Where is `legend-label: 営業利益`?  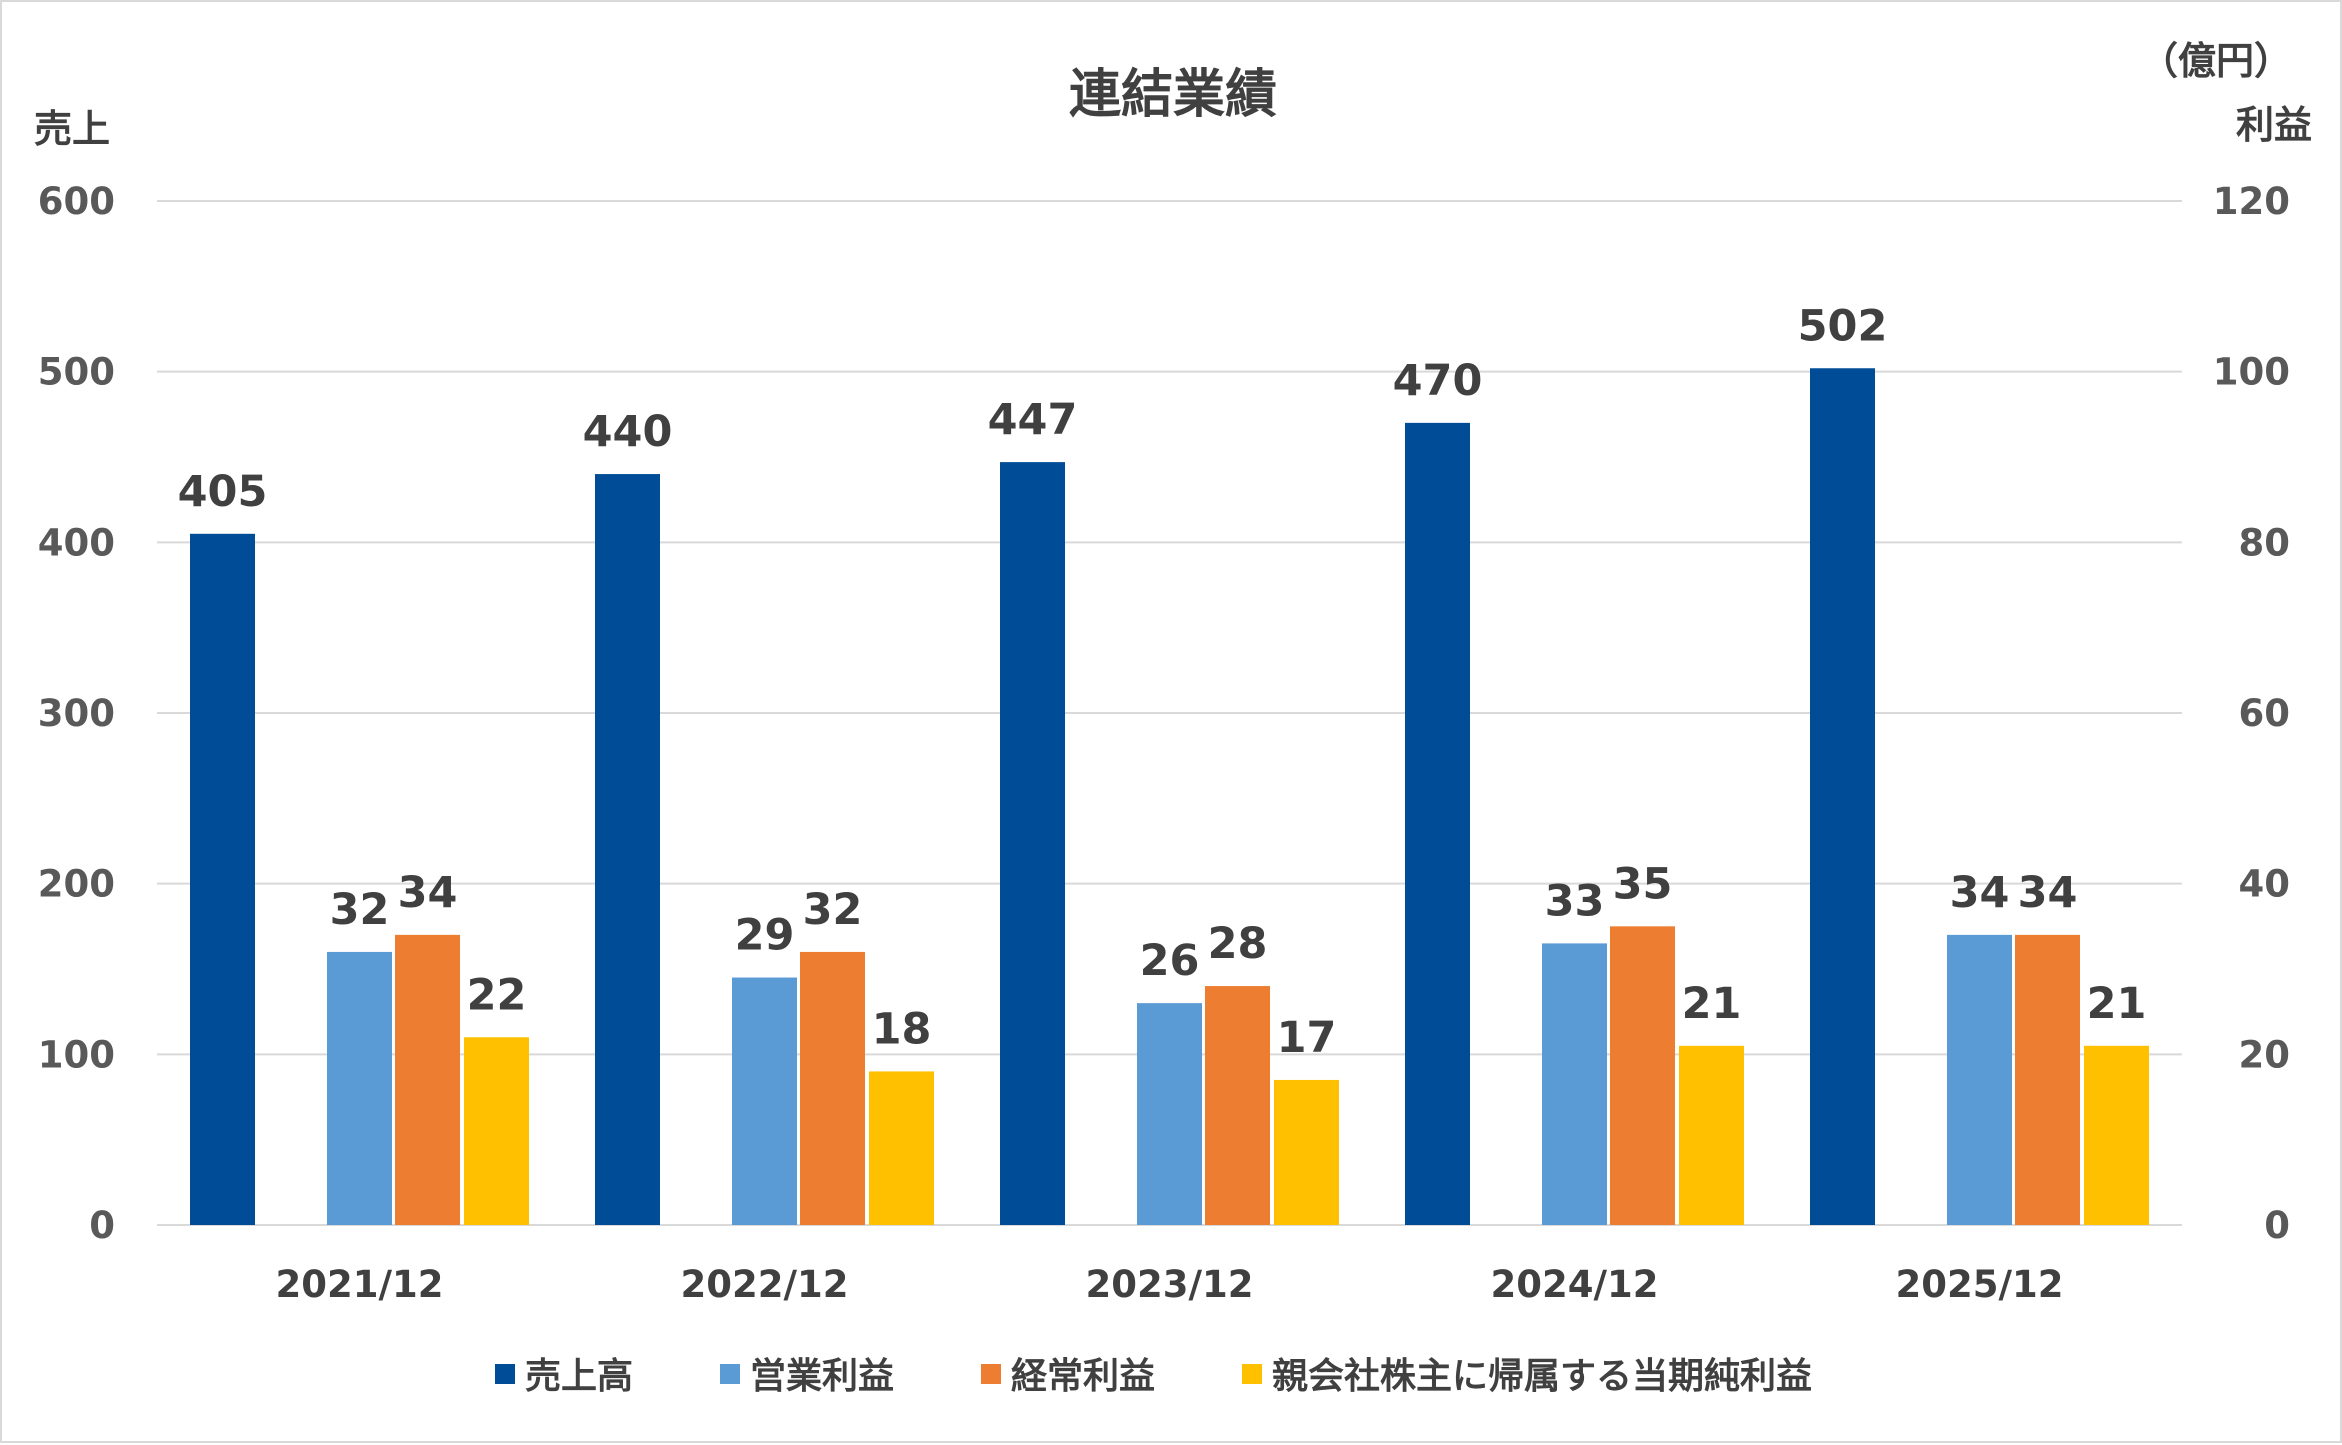
legend-label: 営業利益 is located at coordinates (822, 1376).